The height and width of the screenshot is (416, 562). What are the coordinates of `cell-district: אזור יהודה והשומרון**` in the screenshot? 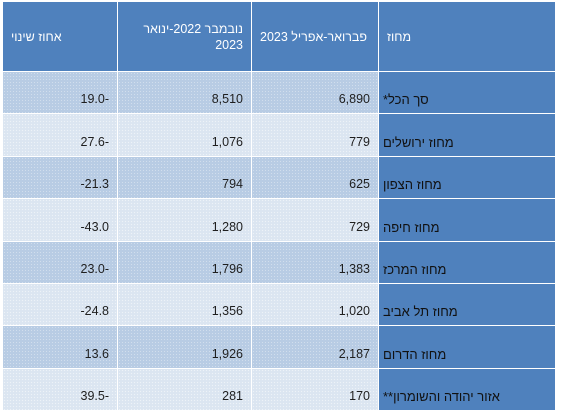 It's located at (467, 390).